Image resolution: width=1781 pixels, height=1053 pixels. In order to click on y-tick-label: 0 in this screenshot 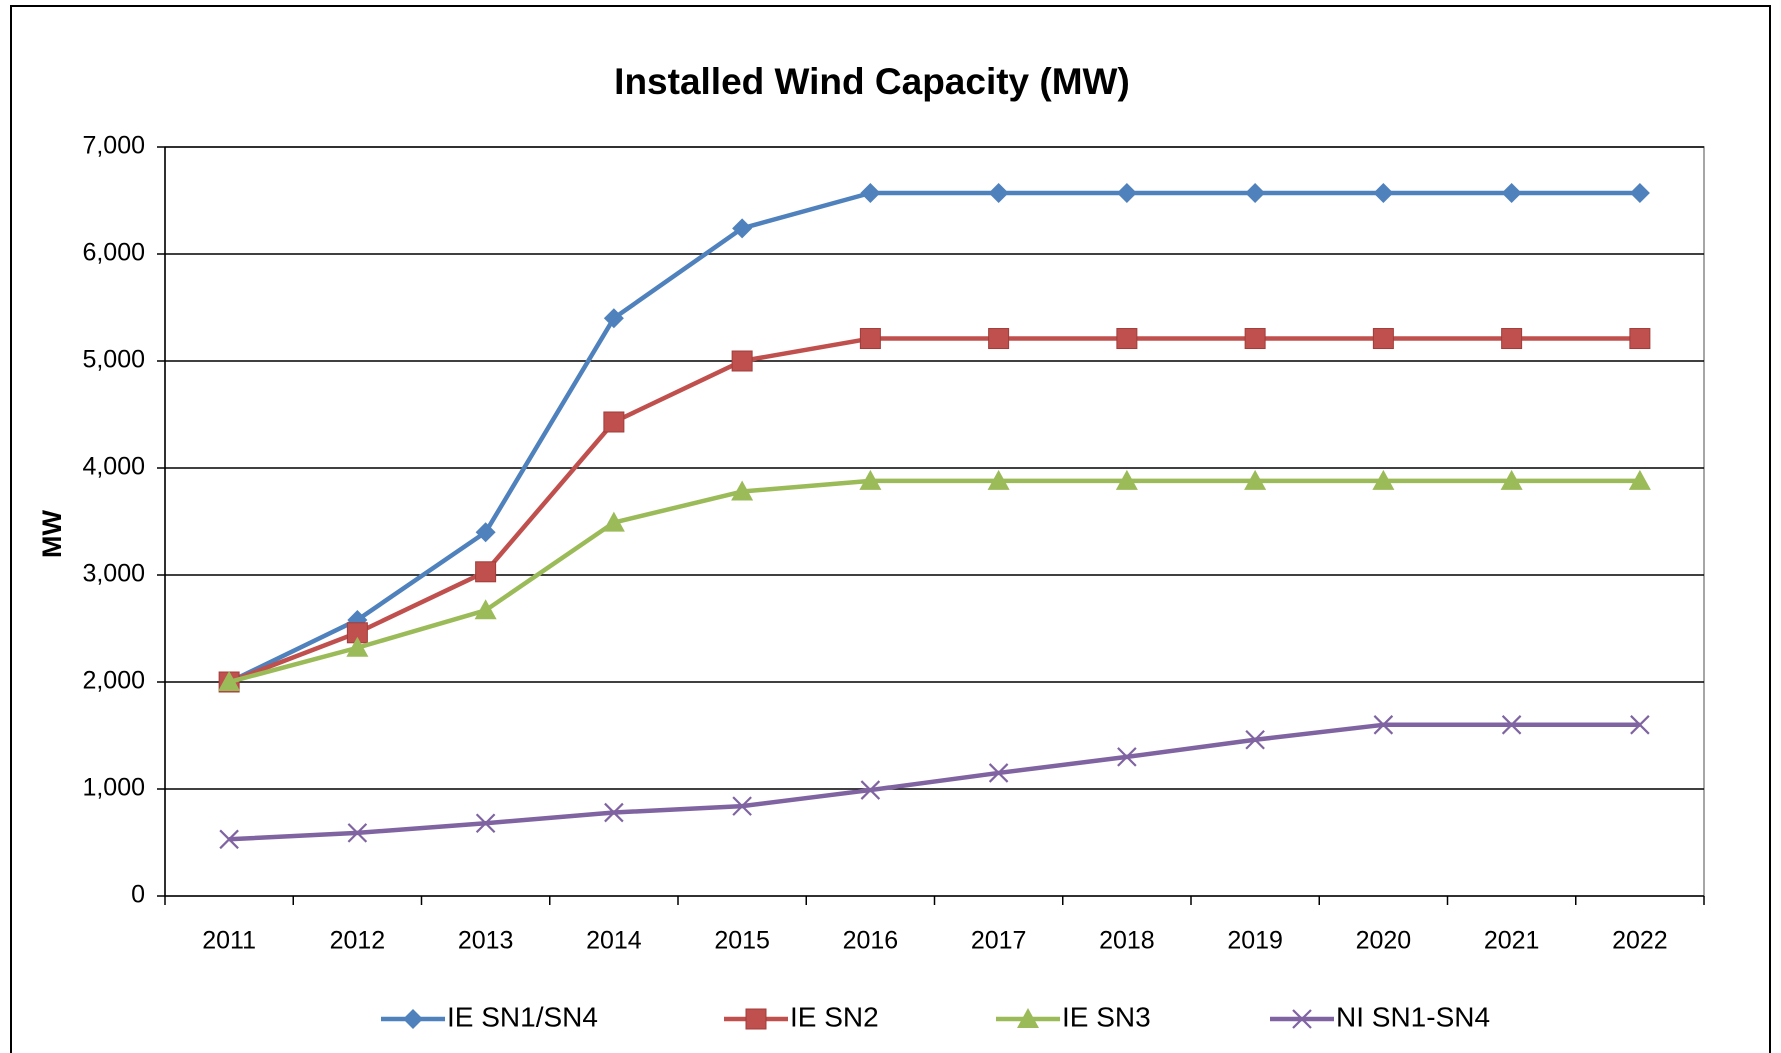, I will do `click(138, 895)`.